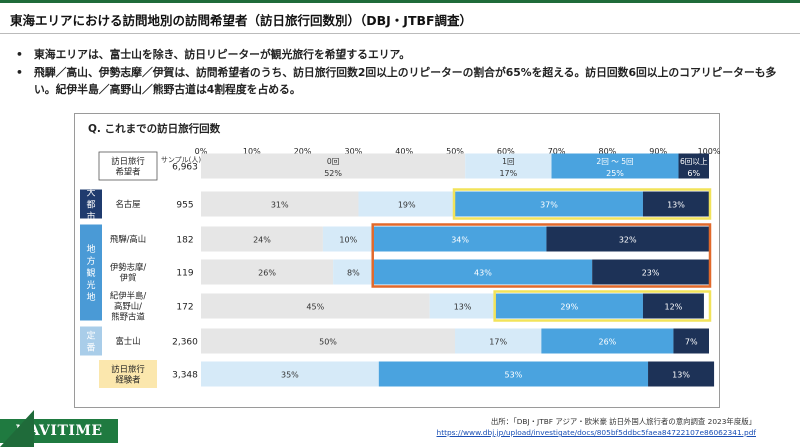  I want to click on group-label-char: 番, so click(90, 348).